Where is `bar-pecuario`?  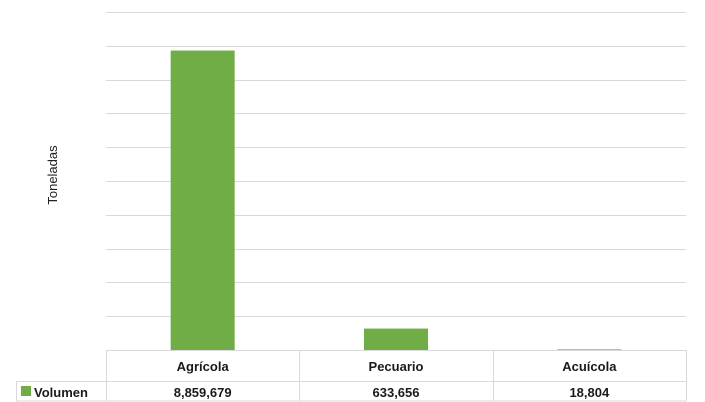
bar-pecuario is located at coordinates (396, 339).